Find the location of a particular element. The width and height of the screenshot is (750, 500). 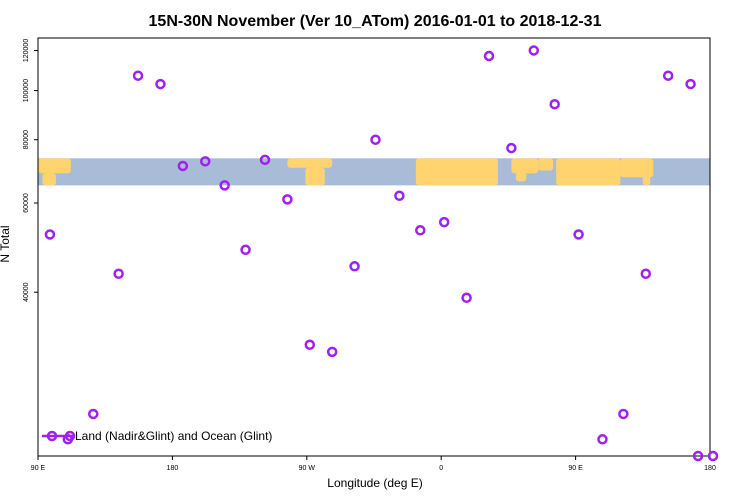

x-axis-ticks: 90 E 180 90 W 0 90 E 180 is located at coordinates (373, 464).